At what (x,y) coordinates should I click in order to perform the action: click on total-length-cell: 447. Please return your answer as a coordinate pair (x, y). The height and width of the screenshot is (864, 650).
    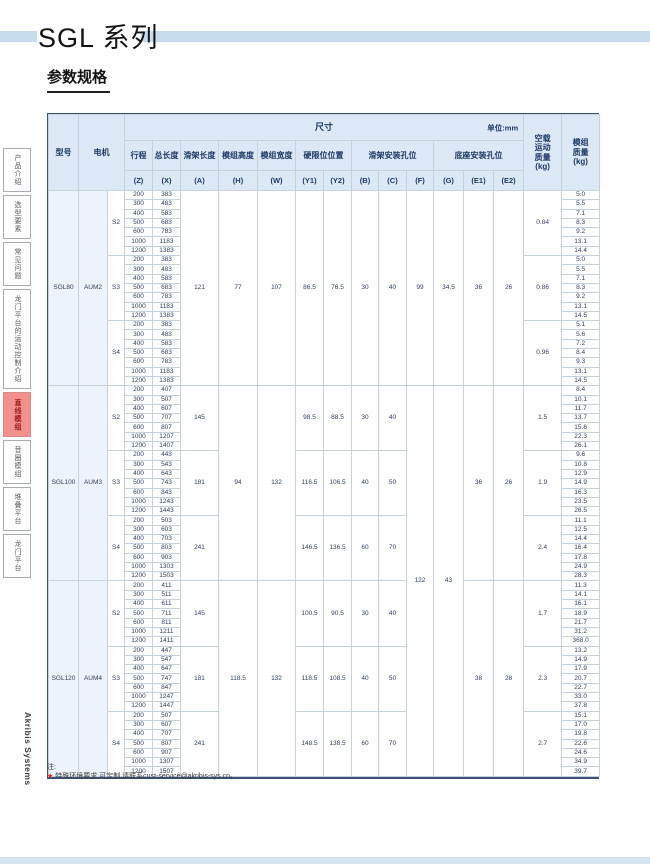
    Looking at the image, I should click on (166, 650).